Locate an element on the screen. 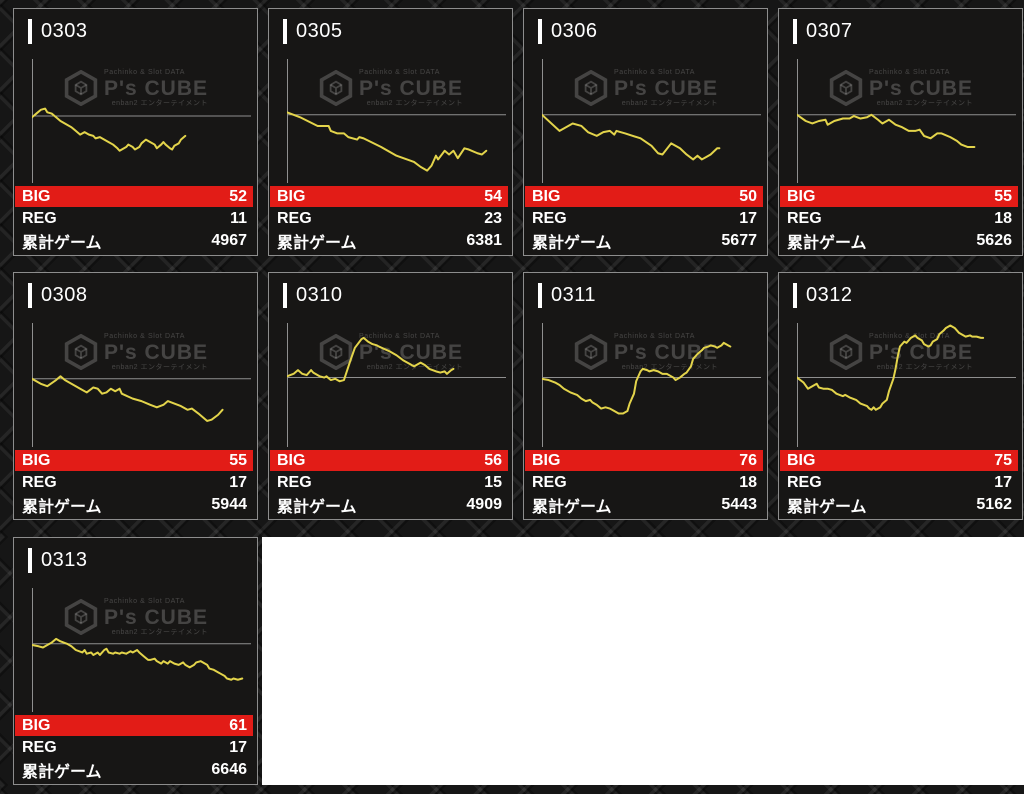  big-value: 75 is located at coordinates (1003, 460).